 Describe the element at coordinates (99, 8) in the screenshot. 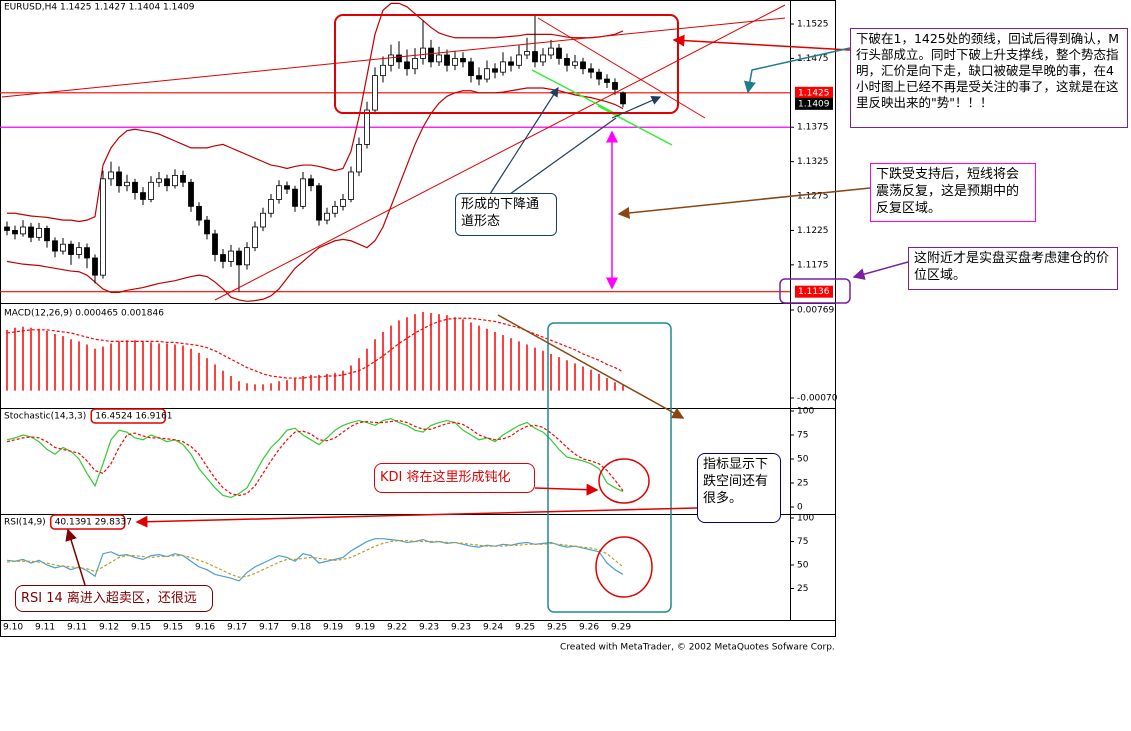

I see `panel-title: EURUSD,H4 1.1425 1.1427 1.1404 1.1409` at that location.